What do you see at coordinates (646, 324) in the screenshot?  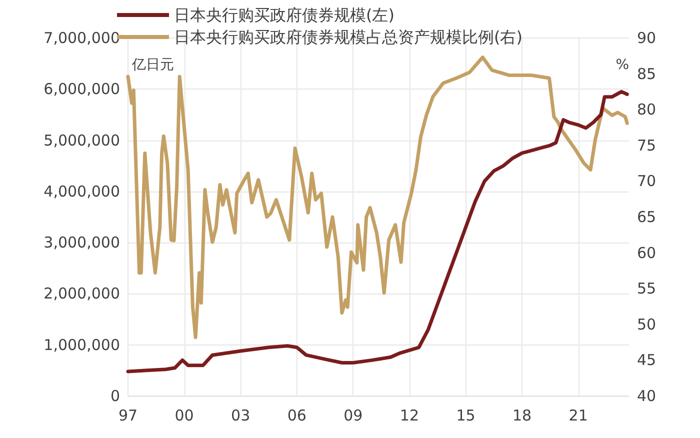 I see `y2-tick-label: 50` at bounding box center [646, 324].